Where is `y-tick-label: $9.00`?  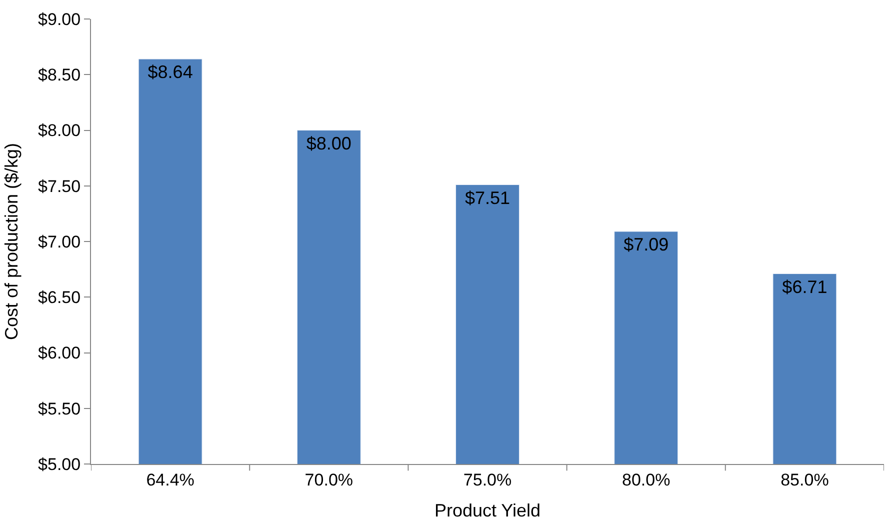 y-tick-label: $9.00 is located at coordinates (59, 19).